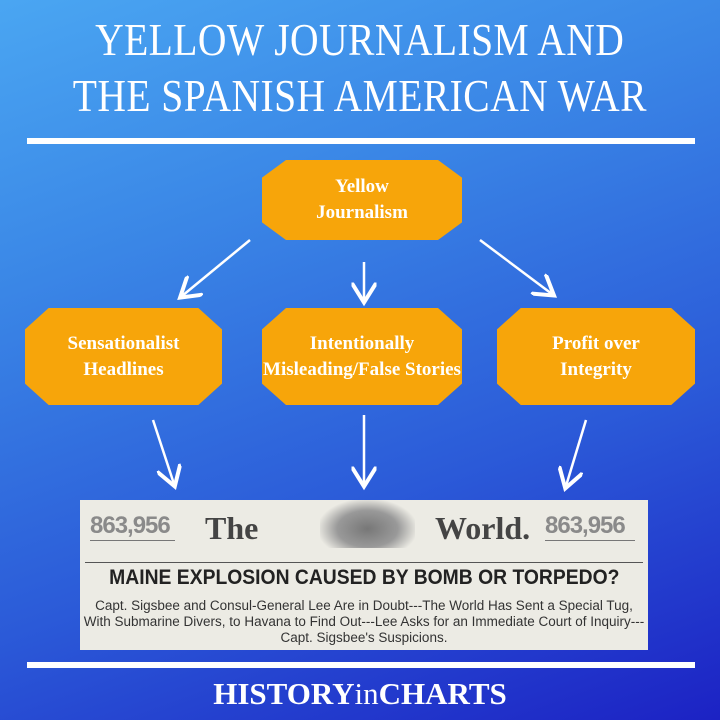  What do you see at coordinates (123, 356) in the screenshot?
I see `node-sensationalist-headlines: Sensationalist Headlines` at bounding box center [123, 356].